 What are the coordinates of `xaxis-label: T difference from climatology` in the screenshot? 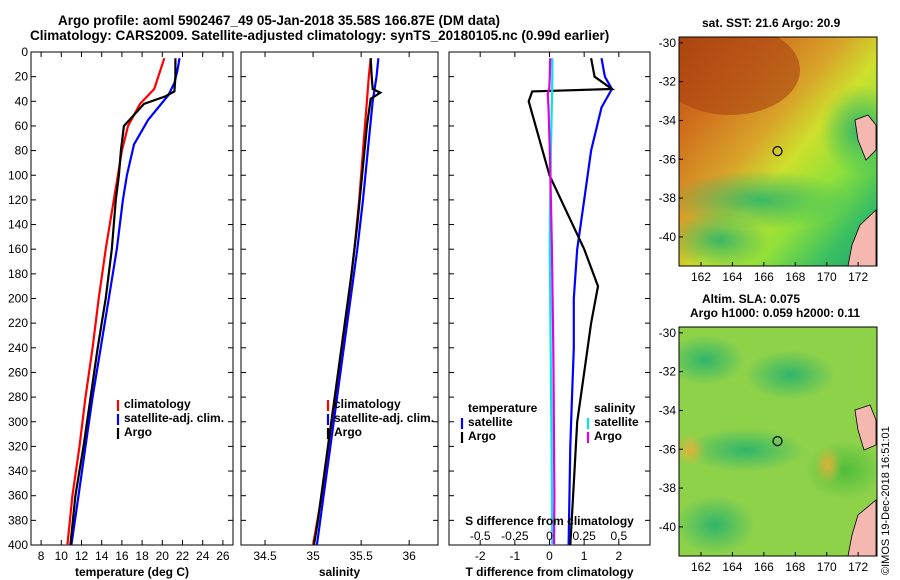 It's located at (549, 572).